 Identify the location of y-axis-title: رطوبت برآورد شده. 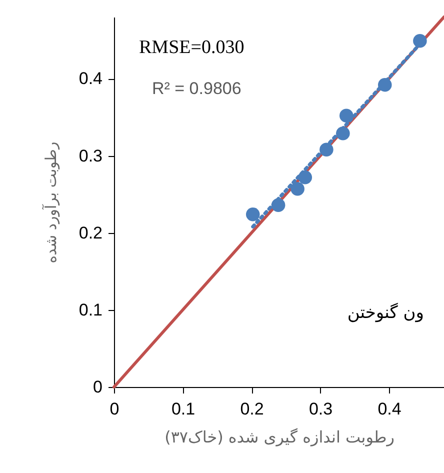
(50, 203).